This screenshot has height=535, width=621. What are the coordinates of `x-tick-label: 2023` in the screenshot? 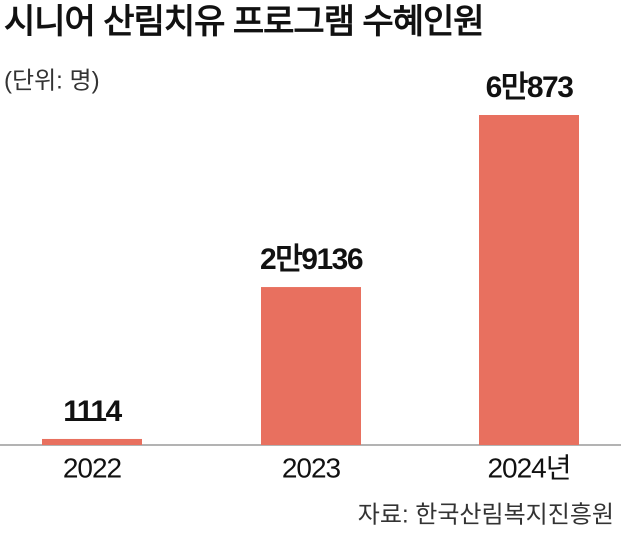 It's located at (311, 467).